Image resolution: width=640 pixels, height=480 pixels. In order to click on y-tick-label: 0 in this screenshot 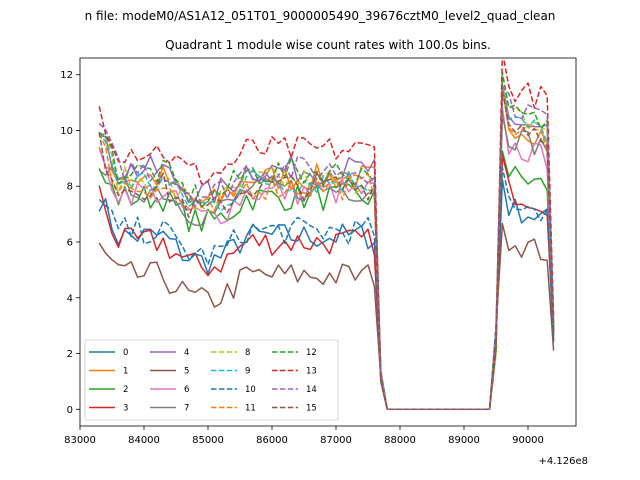, I will do `click(70, 410)`.